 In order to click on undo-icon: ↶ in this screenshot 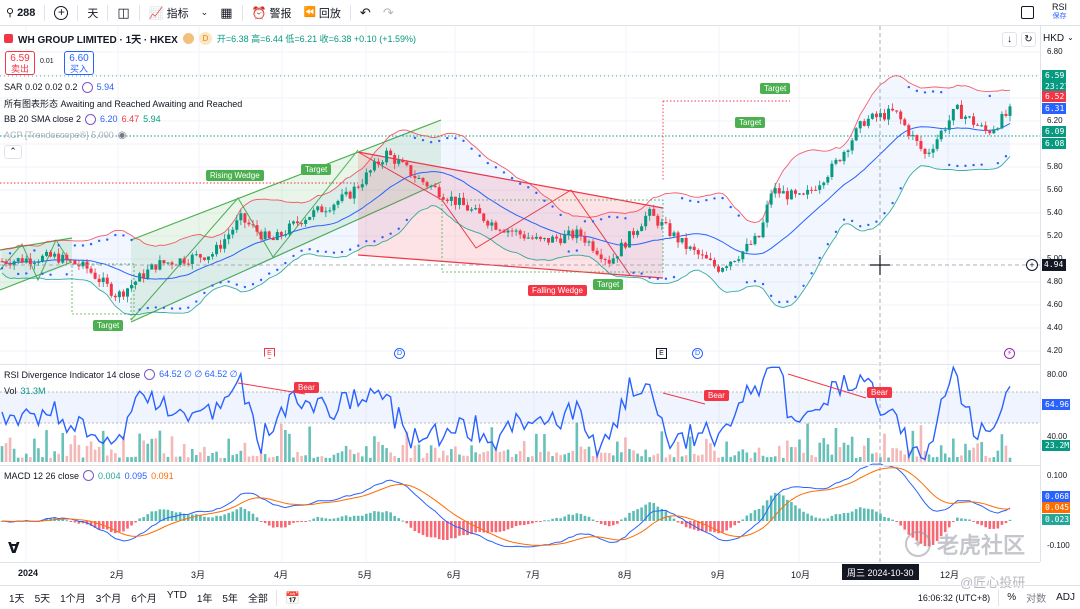, I will do `click(365, 12)`.